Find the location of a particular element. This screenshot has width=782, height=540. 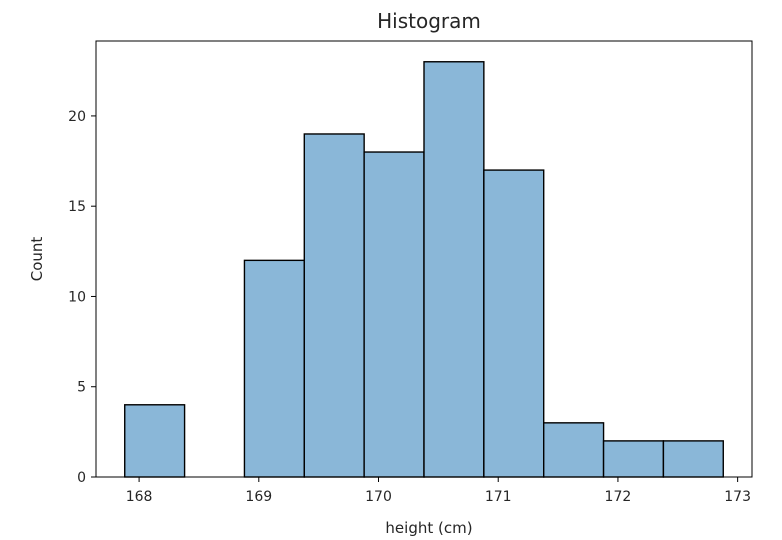

y-tick-label: 20 is located at coordinates (77, 117).